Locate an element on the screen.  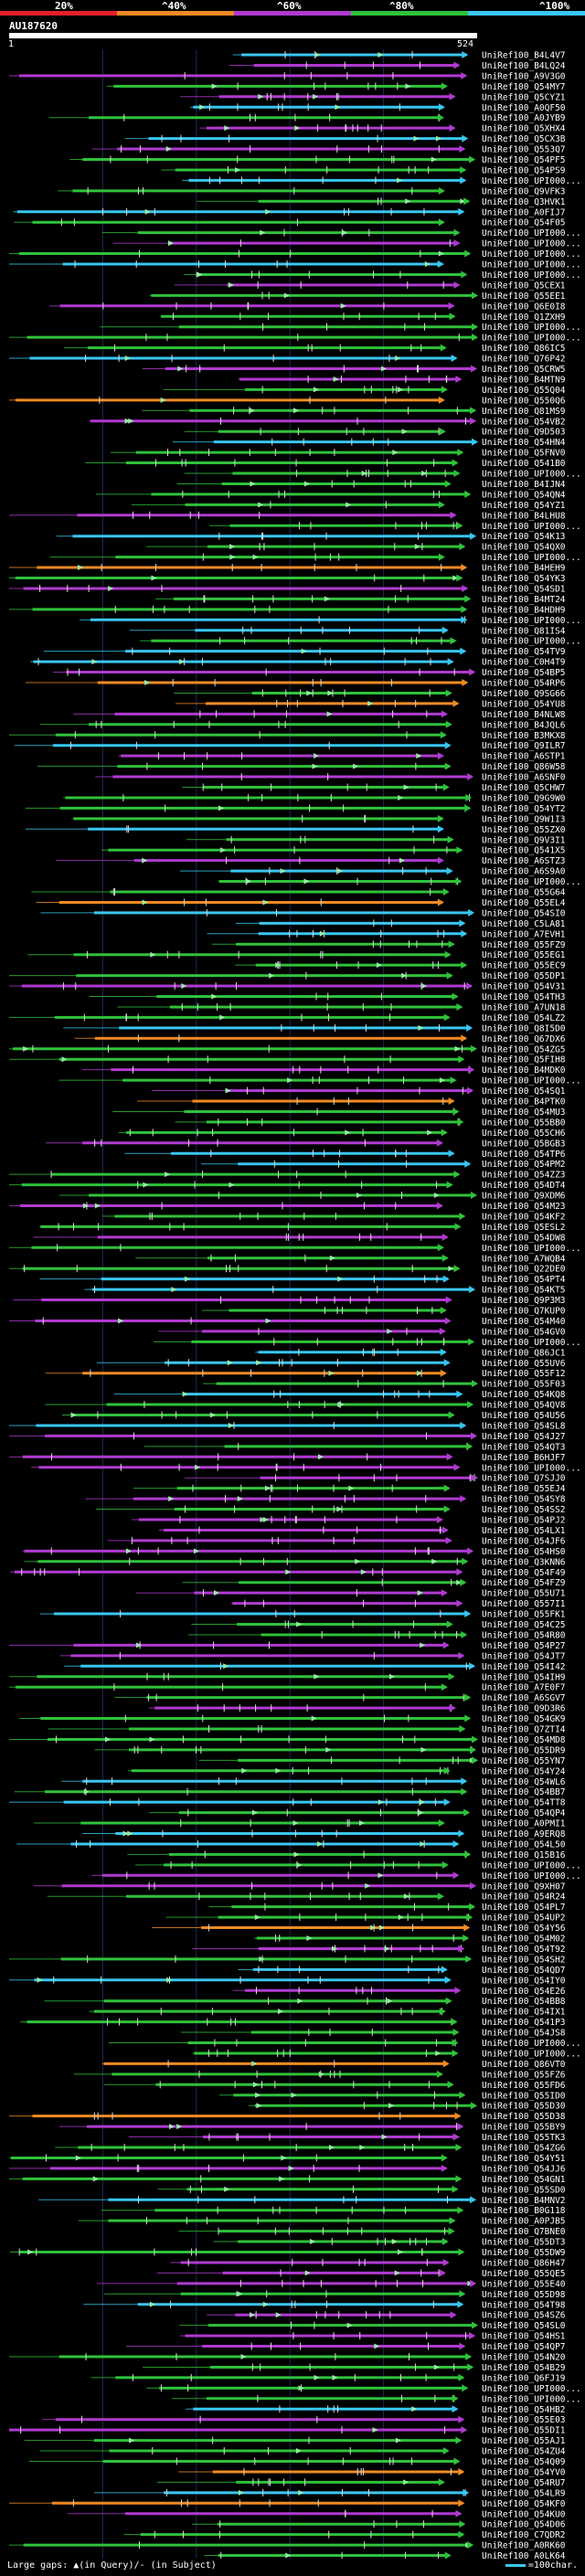
hit-label: UniRef100_Q54YK3 is located at coordinates (524, 579).